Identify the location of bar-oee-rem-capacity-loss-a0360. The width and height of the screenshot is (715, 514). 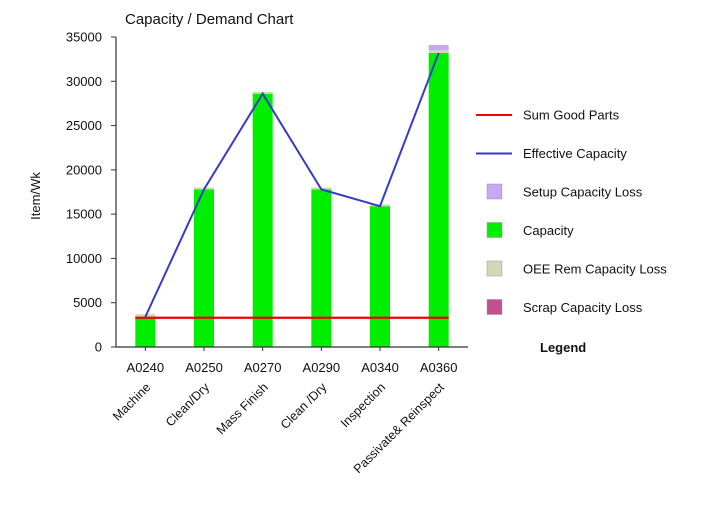
(438, 51).